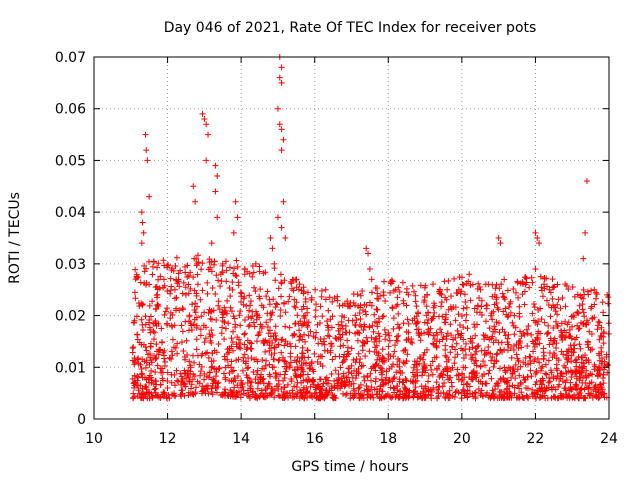 This screenshot has height=480, width=640. I want to click on x-tick-label: 16, so click(315, 439).